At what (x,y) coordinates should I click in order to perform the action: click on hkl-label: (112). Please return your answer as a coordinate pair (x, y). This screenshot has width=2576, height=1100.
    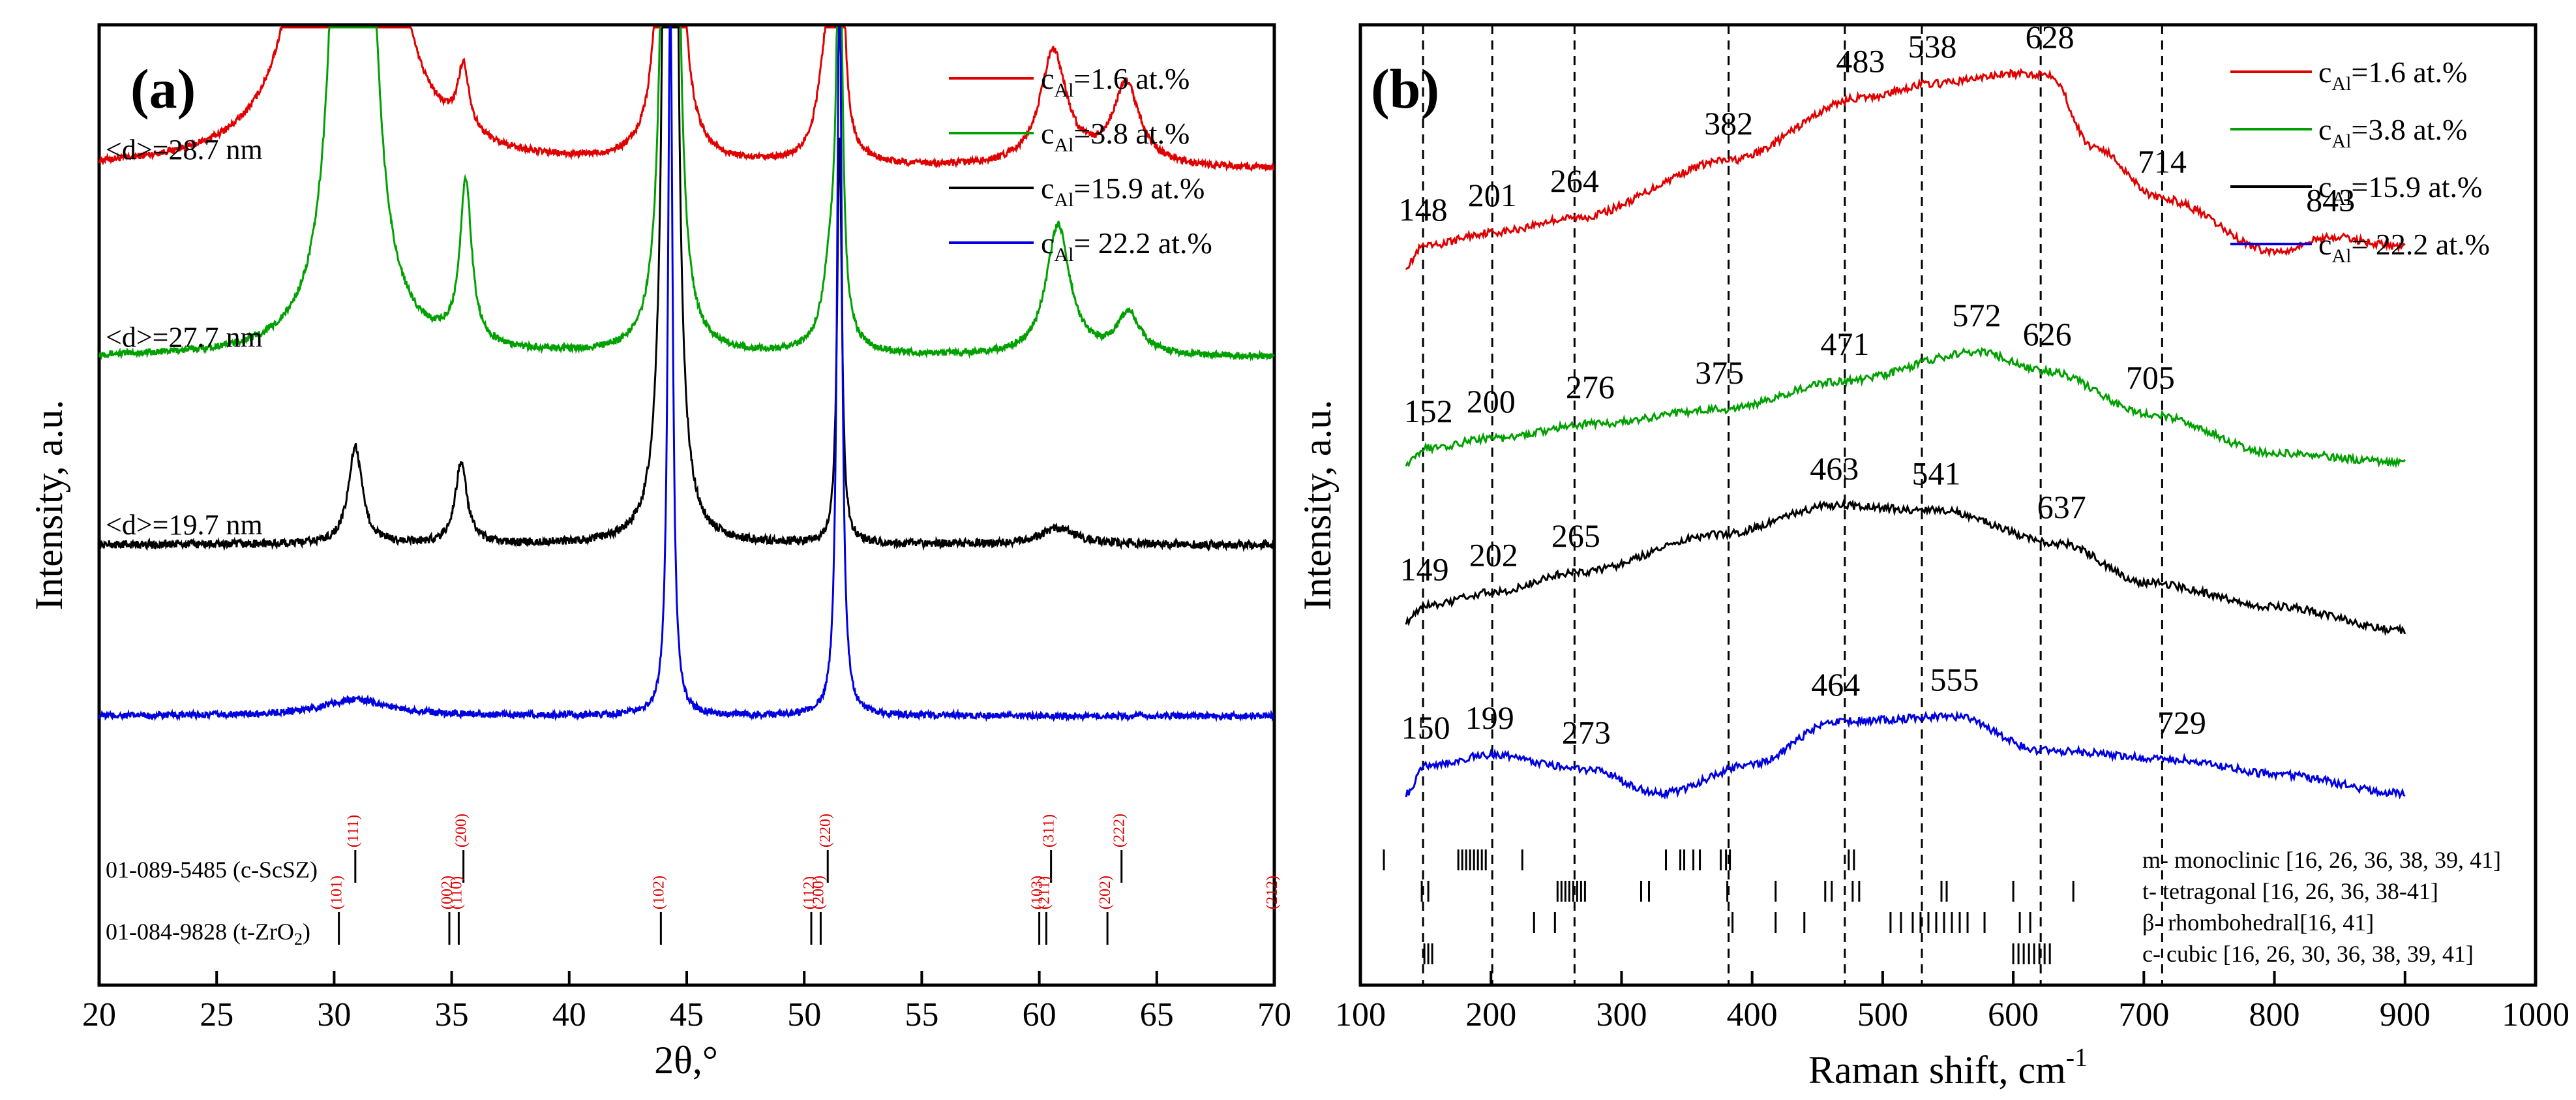
    Looking at the image, I should click on (809, 892).